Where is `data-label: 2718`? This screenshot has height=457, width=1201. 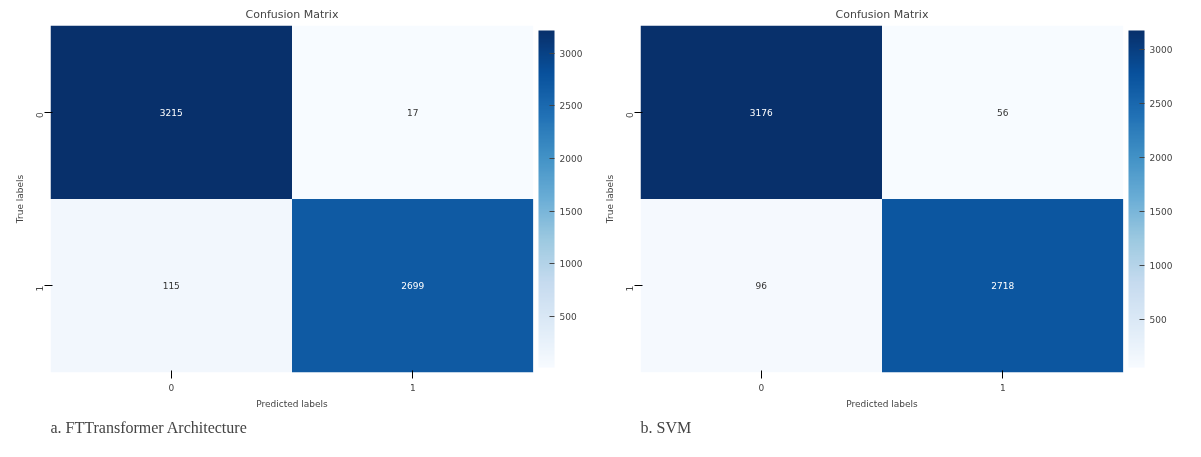 data-label: 2718 is located at coordinates (1003, 286).